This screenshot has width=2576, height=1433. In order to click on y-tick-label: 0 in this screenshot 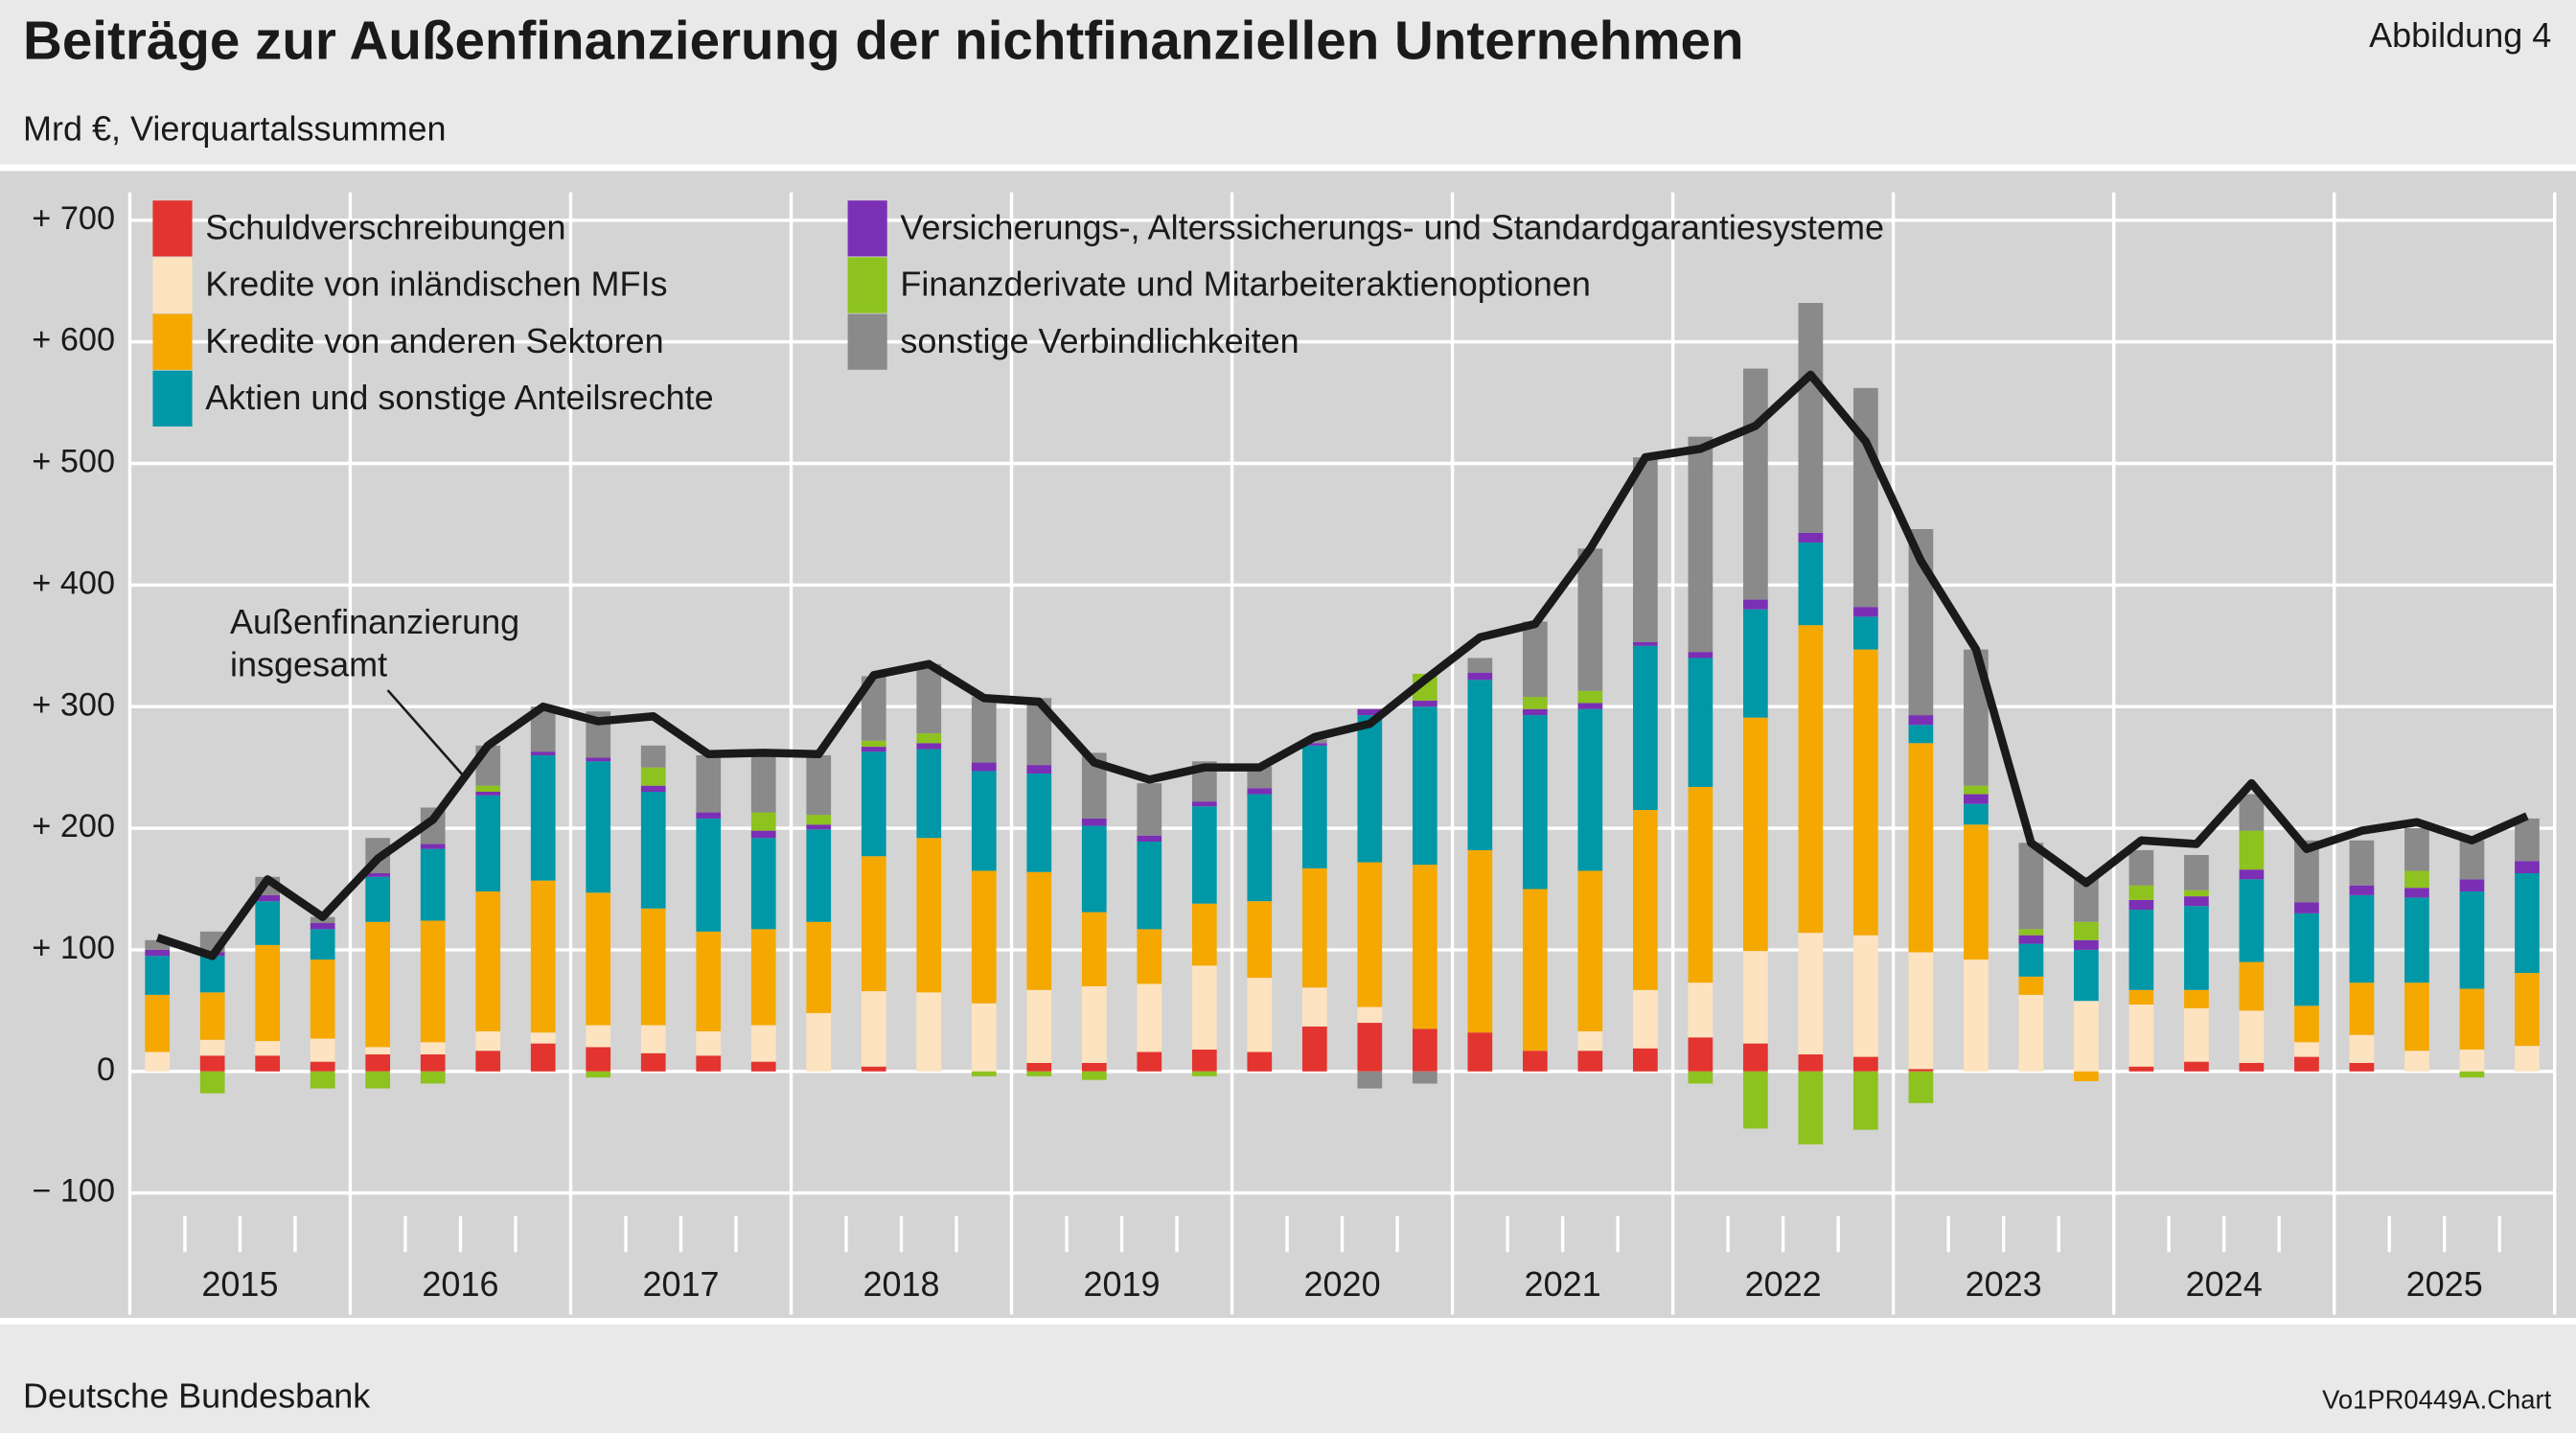, I will do `click(106, 1070)`.